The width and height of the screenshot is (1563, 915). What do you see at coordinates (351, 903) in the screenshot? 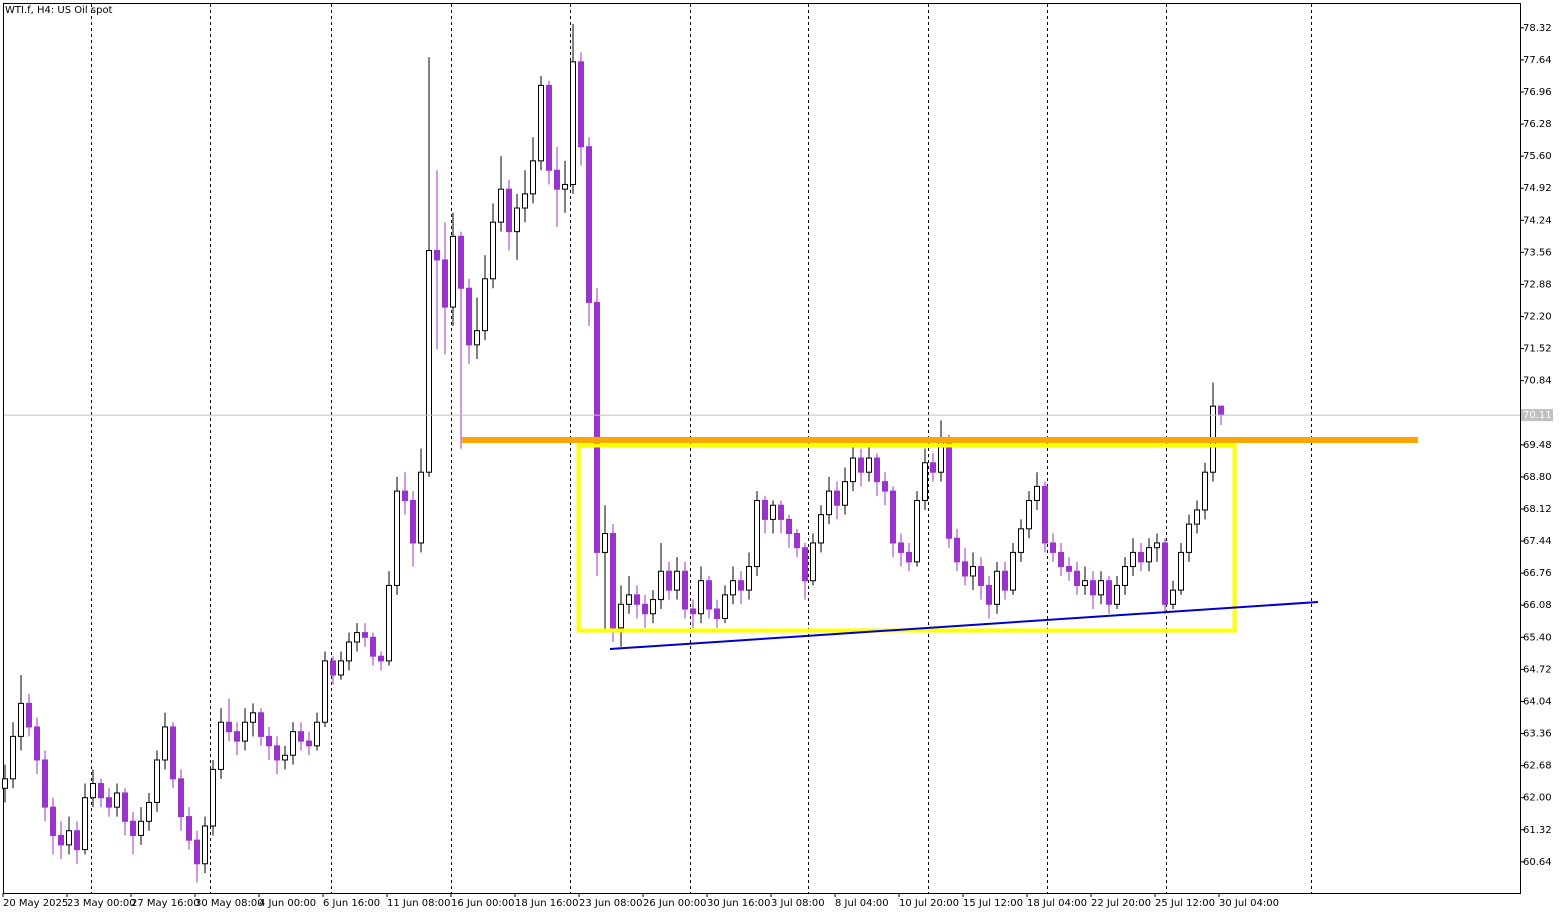
I see `x-tick-label: 6 Jun 16:00` at bounding box center [351, 903].